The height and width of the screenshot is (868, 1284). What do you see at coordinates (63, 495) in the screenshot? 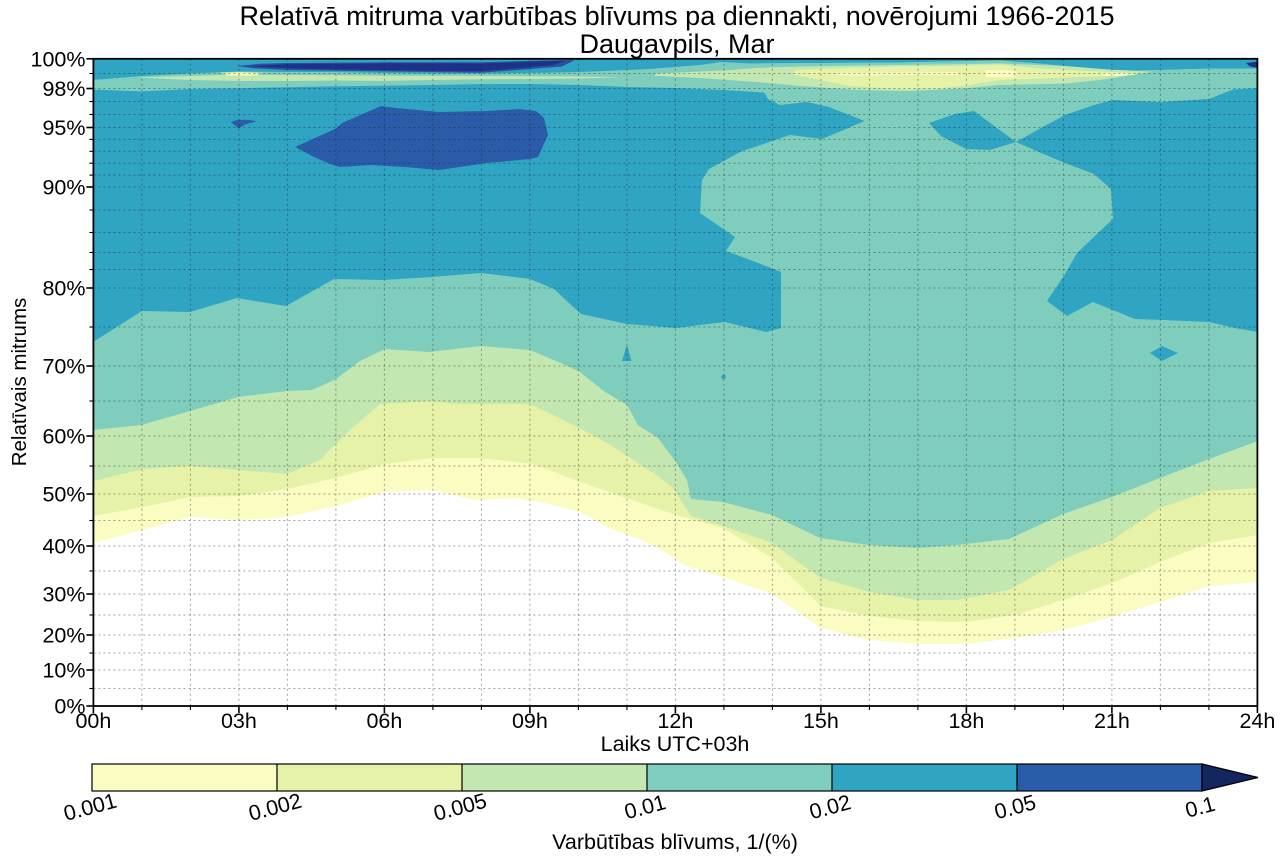
I see `svg-text: 50%` at bounding box center [63, 495].